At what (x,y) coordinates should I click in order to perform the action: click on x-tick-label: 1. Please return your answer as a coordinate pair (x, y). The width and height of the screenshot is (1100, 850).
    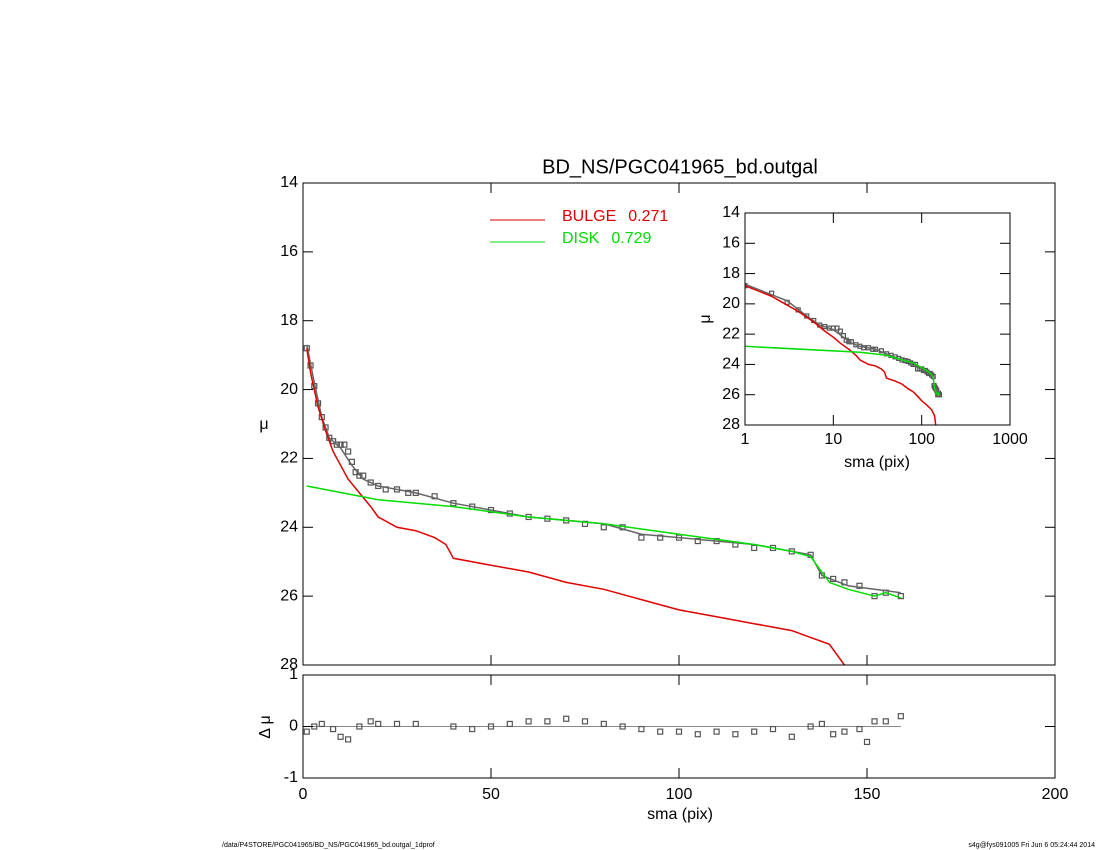
    Looking at the image, I should click on (745, 439).